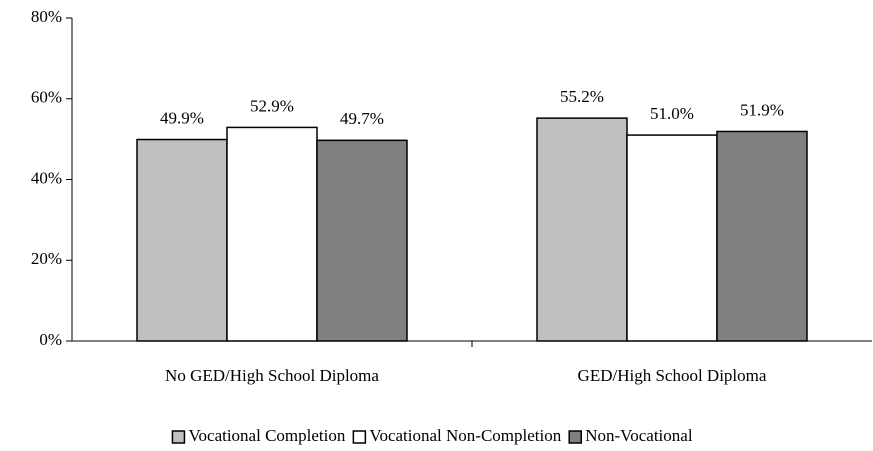 This screenshot has width=873, height=451. What do you see at coordinates (266, 435) in the screenshot?
I see `legend-label: Vocational Completion` at bounding box center [266, 435].